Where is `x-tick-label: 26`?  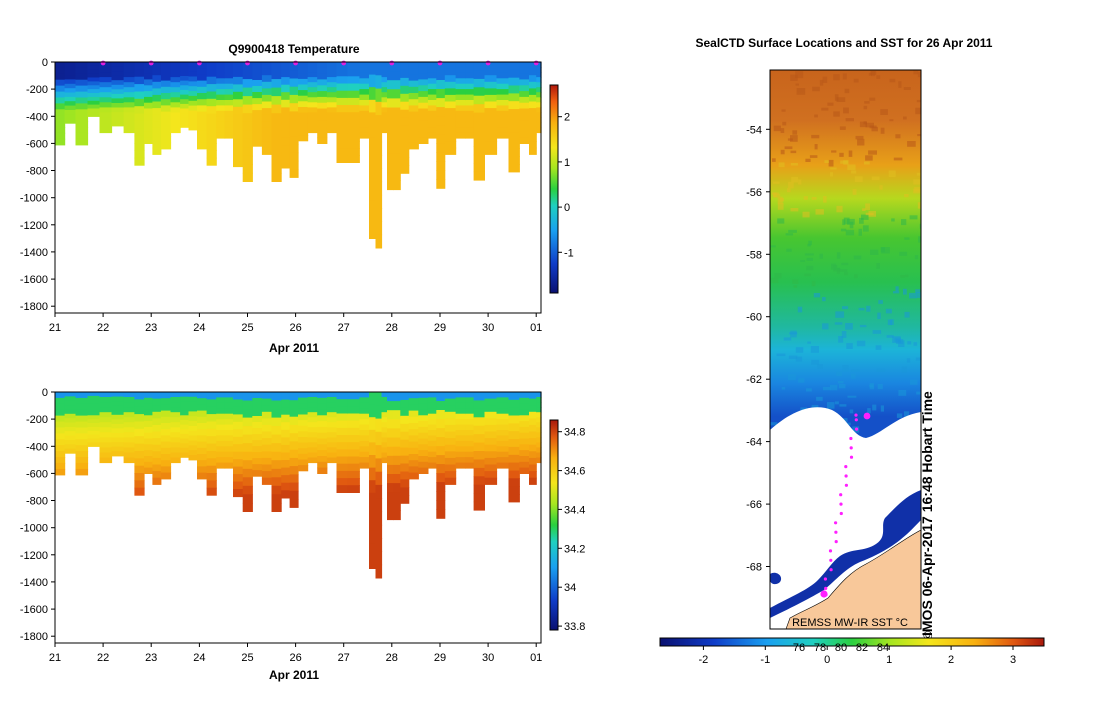
x-tick-label: 26 is located at coordinates (295, 328).